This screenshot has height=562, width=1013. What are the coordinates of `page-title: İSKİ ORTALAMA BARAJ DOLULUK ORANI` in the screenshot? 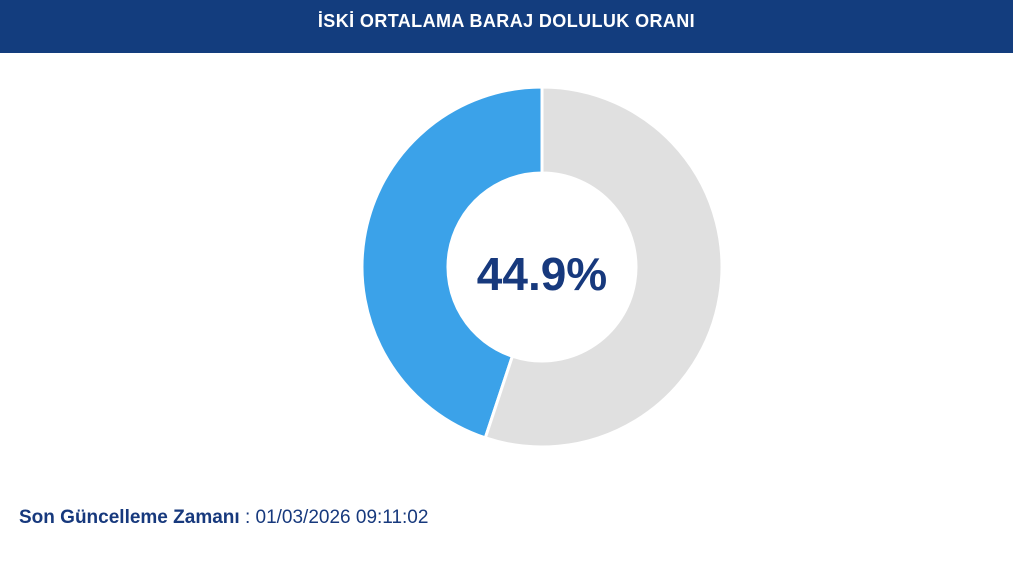 It's located at (506, 21).